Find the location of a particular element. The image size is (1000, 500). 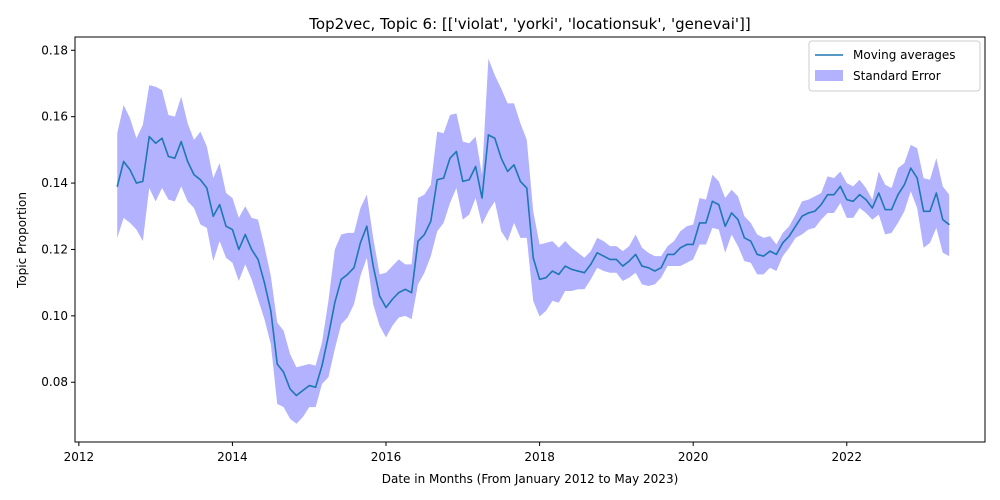

y-tick-label: 0.16 is located at coordinates (54, 117).